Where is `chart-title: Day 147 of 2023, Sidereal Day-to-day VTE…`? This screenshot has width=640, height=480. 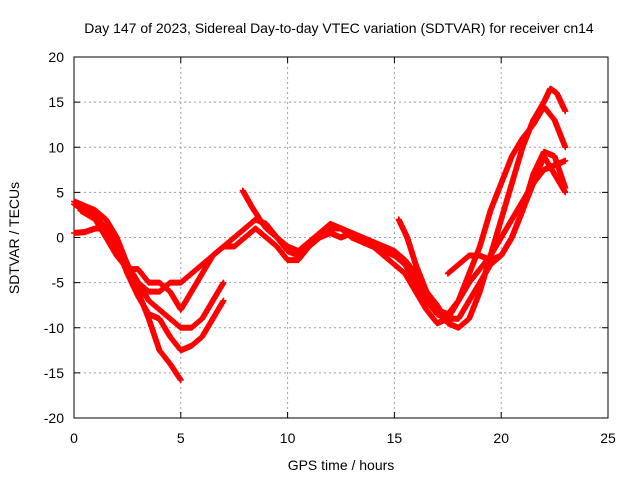 chart-title: Day 147 of 2023, Sidereal Day-to-day VTE… is located at coordinates (339, 28).